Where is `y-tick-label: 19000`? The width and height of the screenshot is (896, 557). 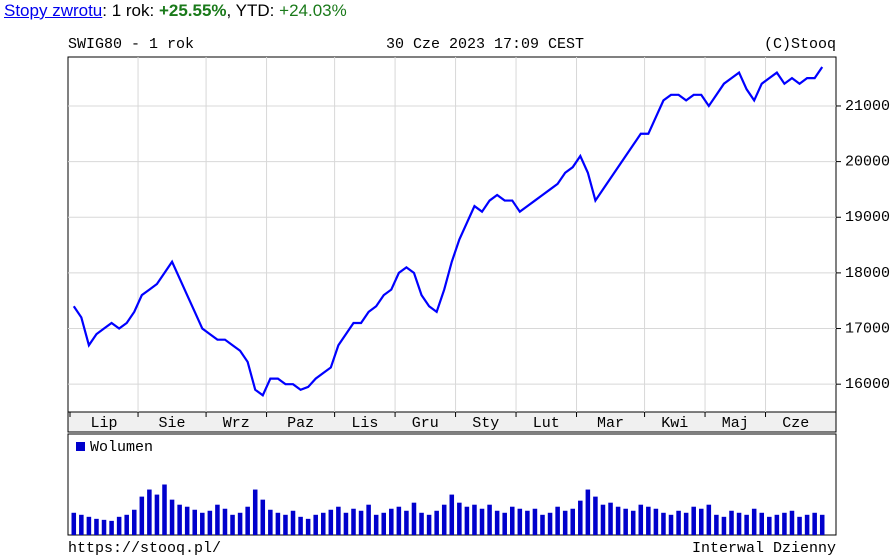 y-tick-label: 19000 is located at coordinates (867, 217).